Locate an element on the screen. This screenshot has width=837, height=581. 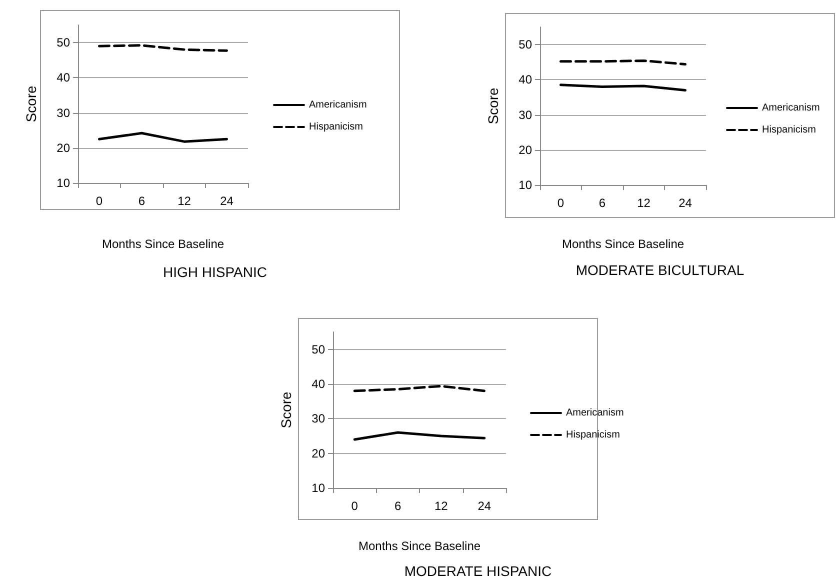
text: MODERATE HISPANIC is located at coordinates (478, 571).